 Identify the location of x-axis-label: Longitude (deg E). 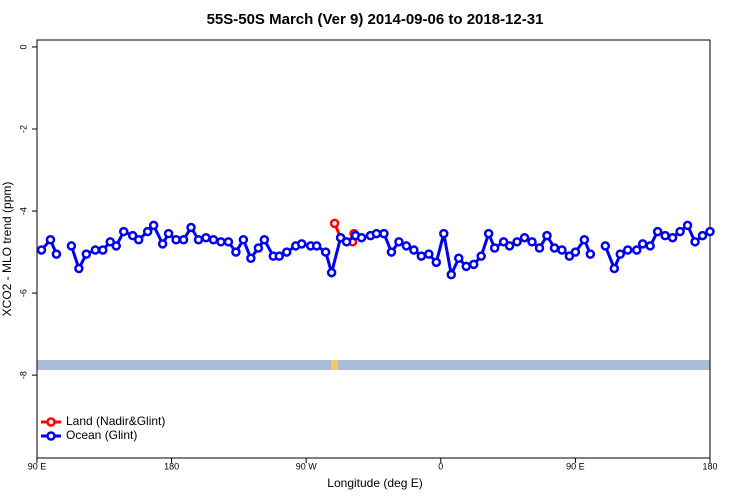
(374, 483).